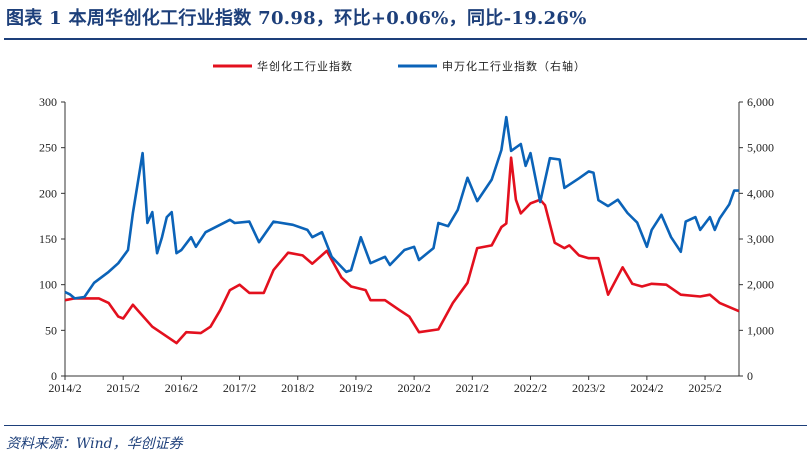 The width and height of the screenshot is (811, 458). Describe the element at coordinates (48, 148) in the screenshot. I see `left-tick-label: 250` at that location.